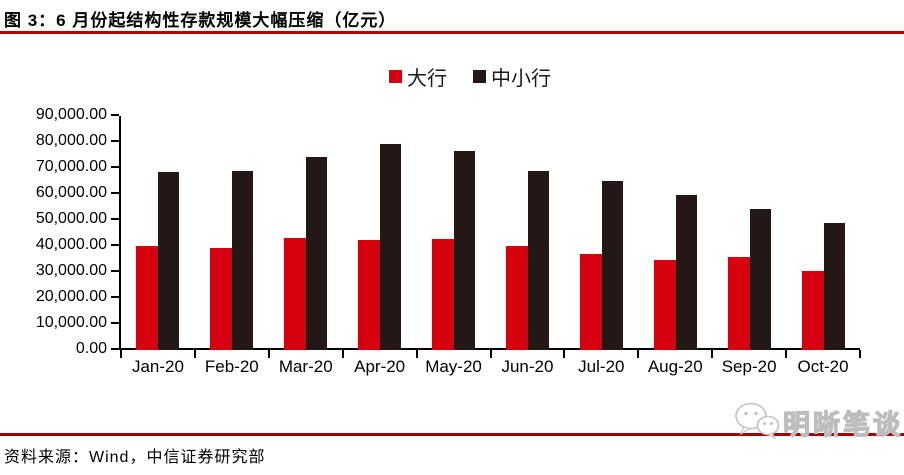  I want to click on legend-swatch-red, so click(395, 76).